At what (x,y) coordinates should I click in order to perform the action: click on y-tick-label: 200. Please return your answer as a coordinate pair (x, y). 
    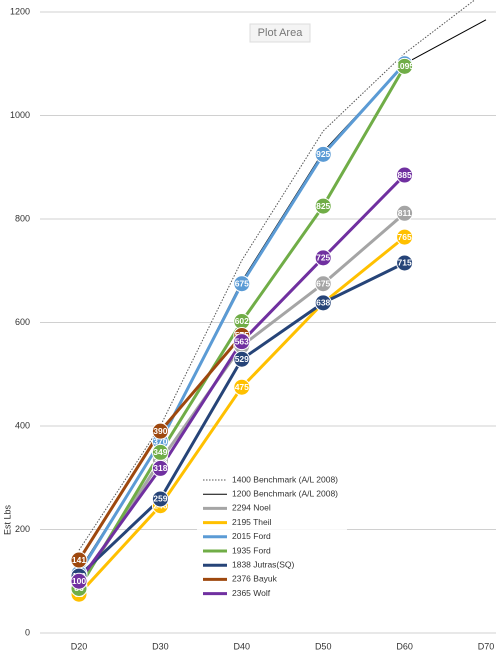
    Looking at the image, I should click on (22, 529).